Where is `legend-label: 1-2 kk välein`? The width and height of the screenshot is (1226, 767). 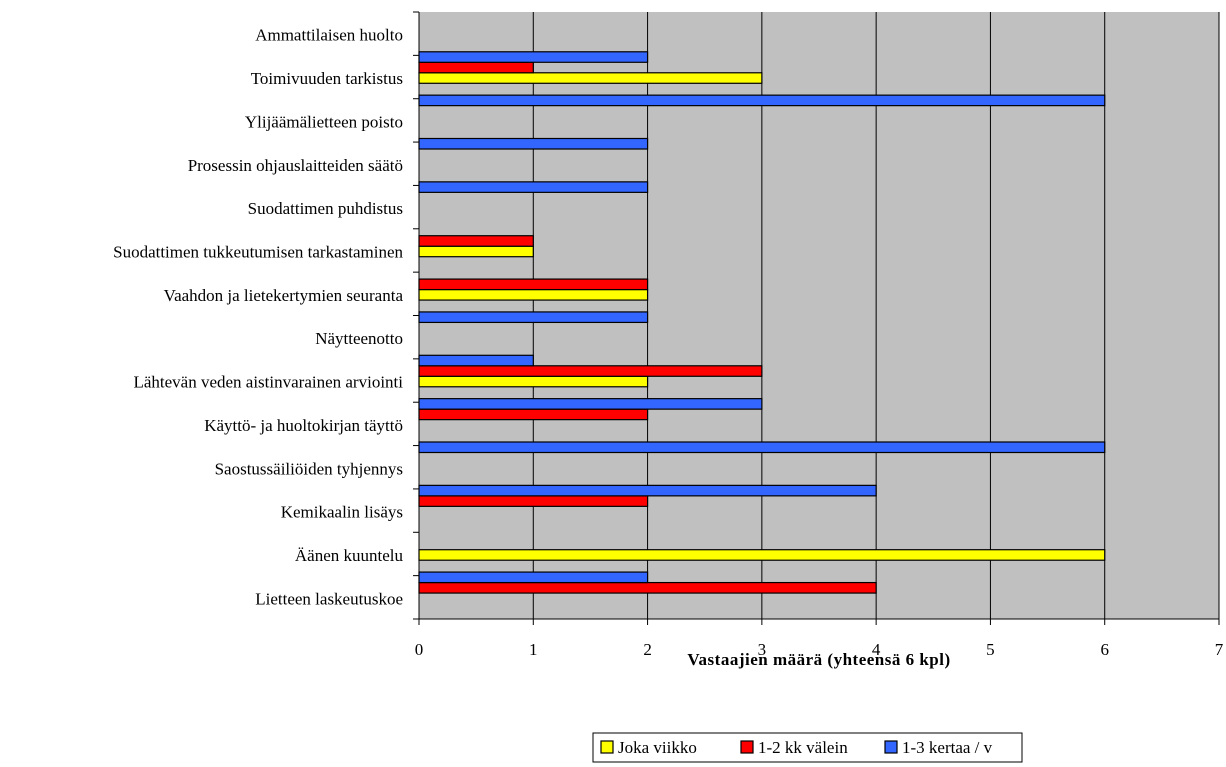 legend-label: 1-2 kk välein is located at coordinates (803, 747).